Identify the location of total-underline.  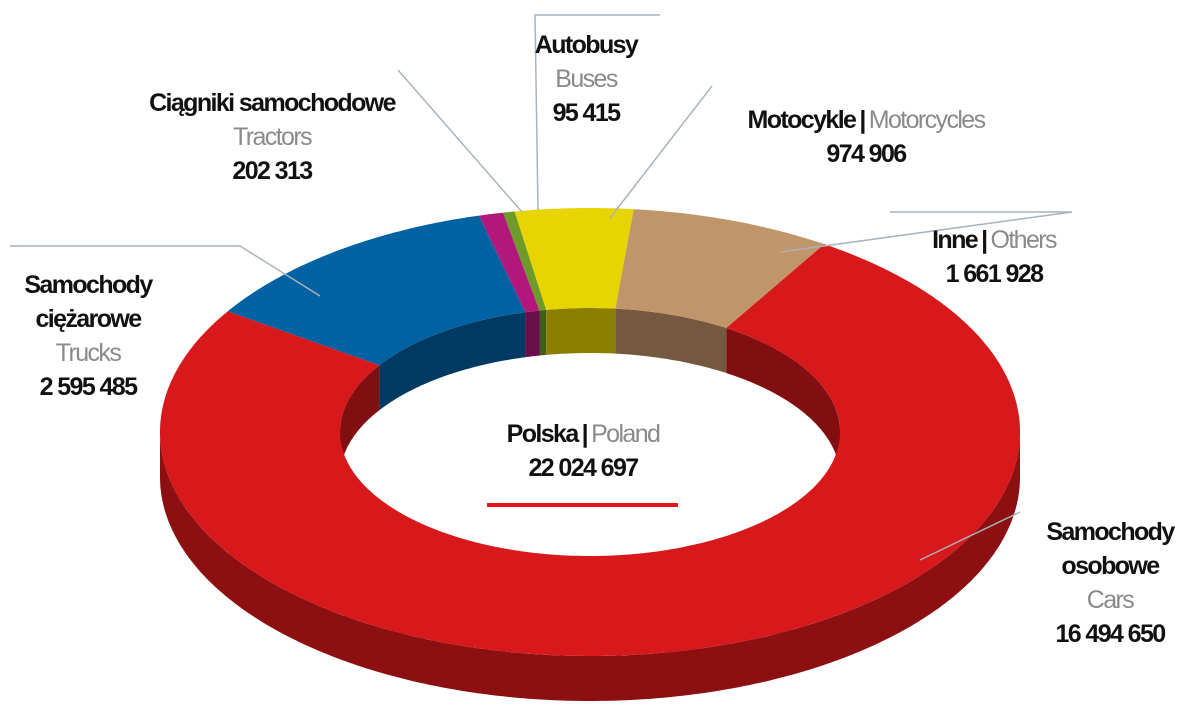
(582, 505).